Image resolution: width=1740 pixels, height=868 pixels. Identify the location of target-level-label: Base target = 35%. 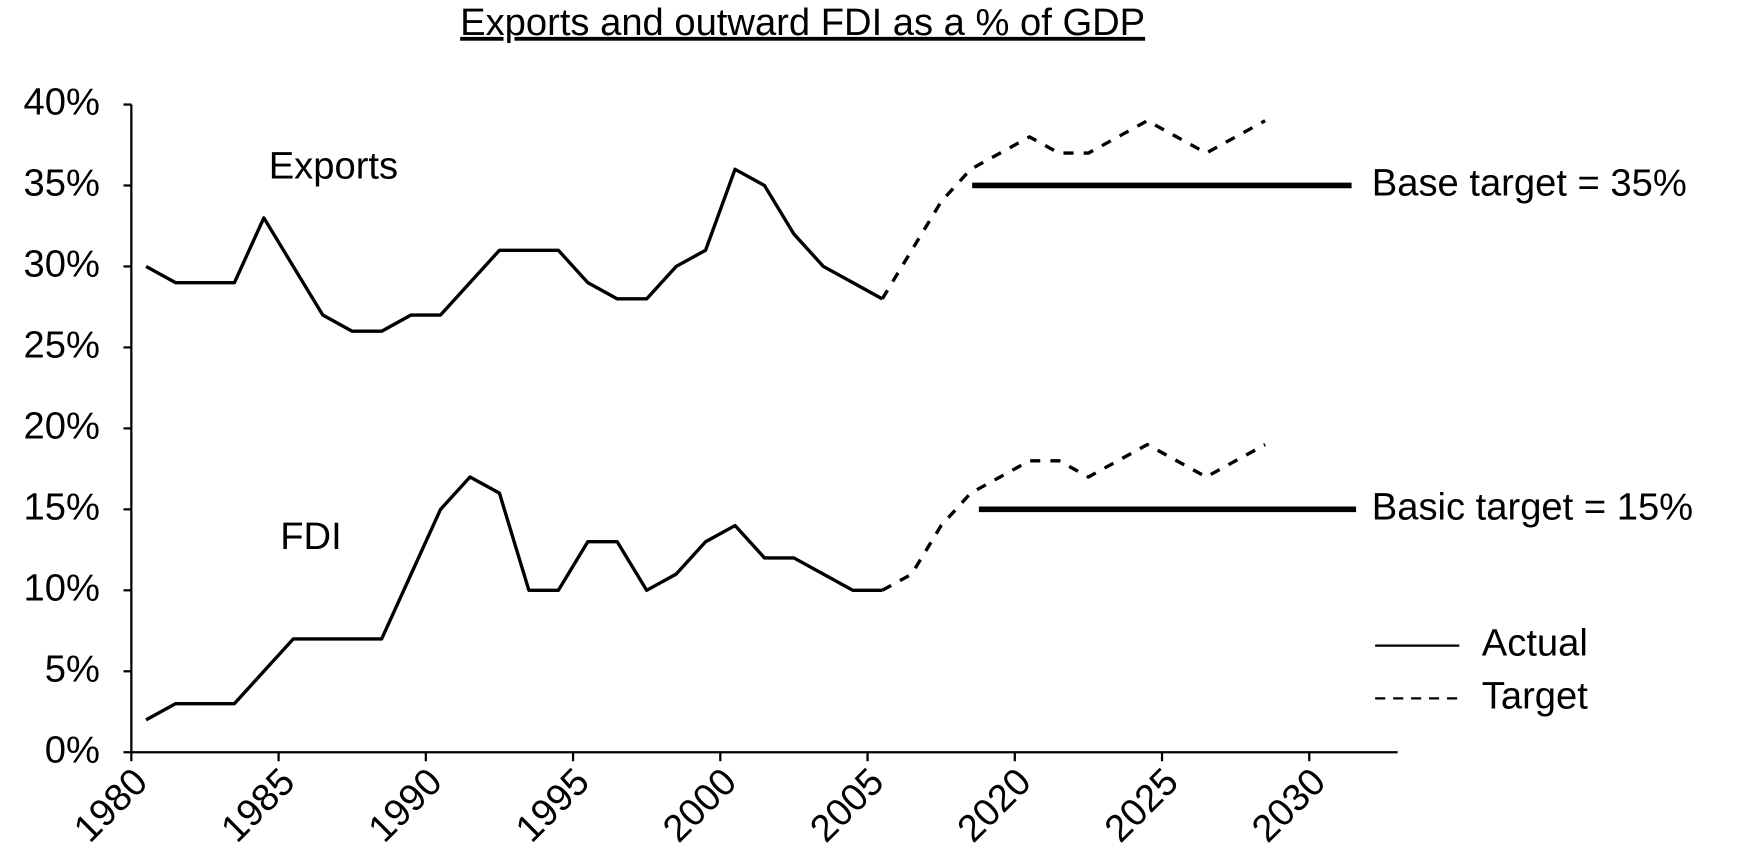
(1529, 183).